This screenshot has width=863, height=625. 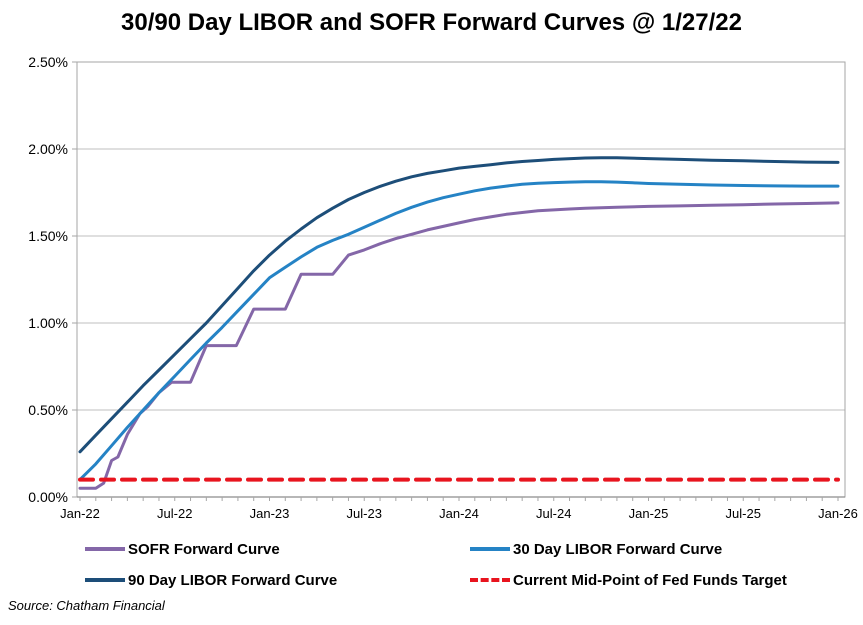 I want to click on svg-text: Jul-24, so click(x=553, y=513).